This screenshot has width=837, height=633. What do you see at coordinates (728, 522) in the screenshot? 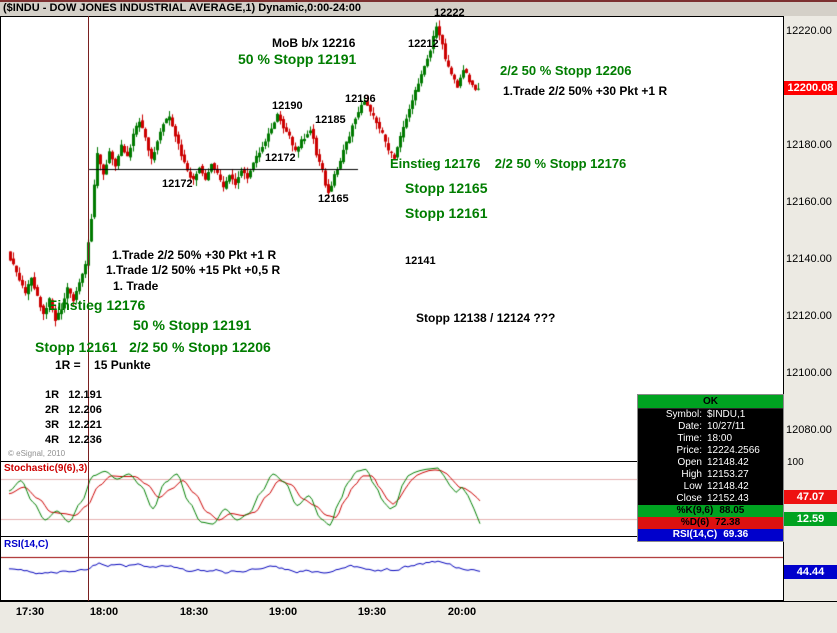
I see `indicator-value: 72.38` at bounding box center [728, 522].